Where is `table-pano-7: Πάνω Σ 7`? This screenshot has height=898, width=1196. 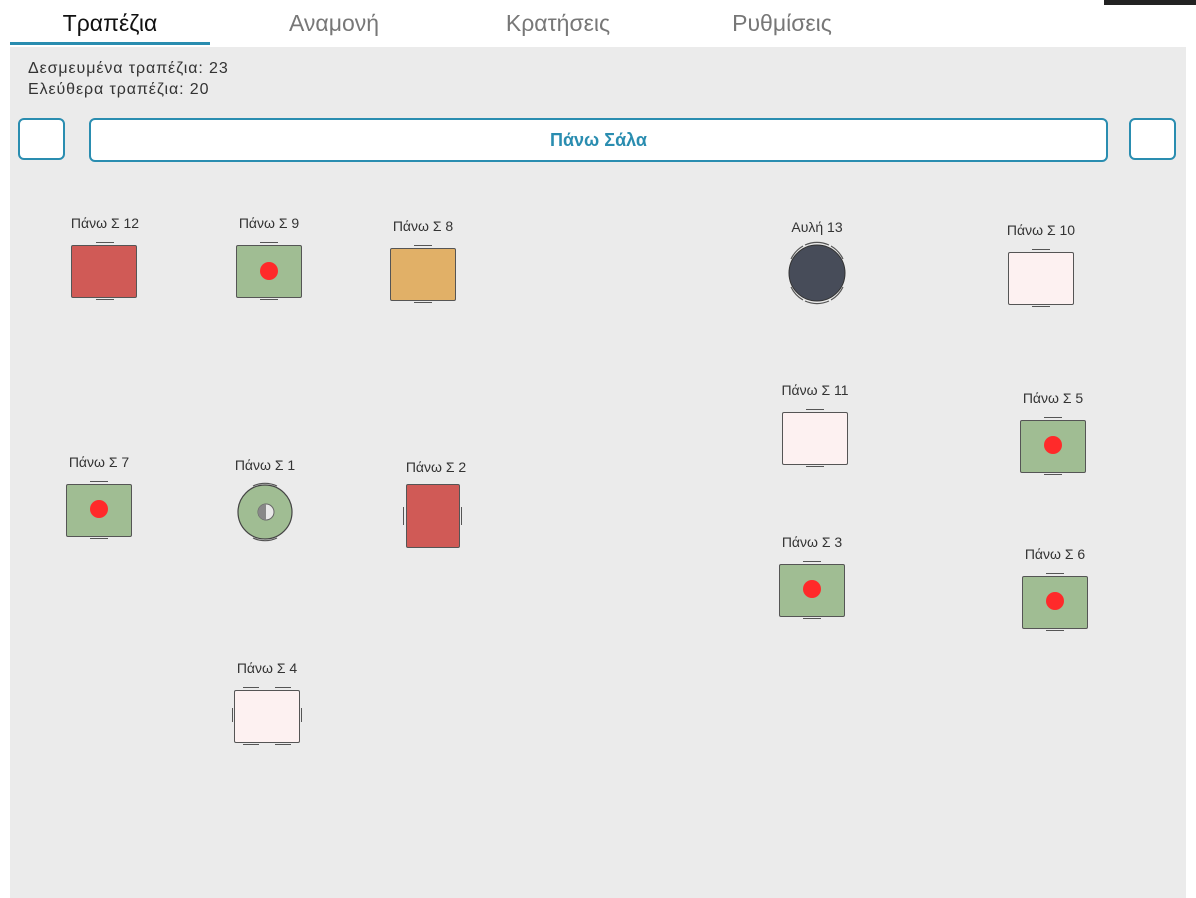 table-pano-7: Πάνω Σ 7 is located at coordinates (99, 497).